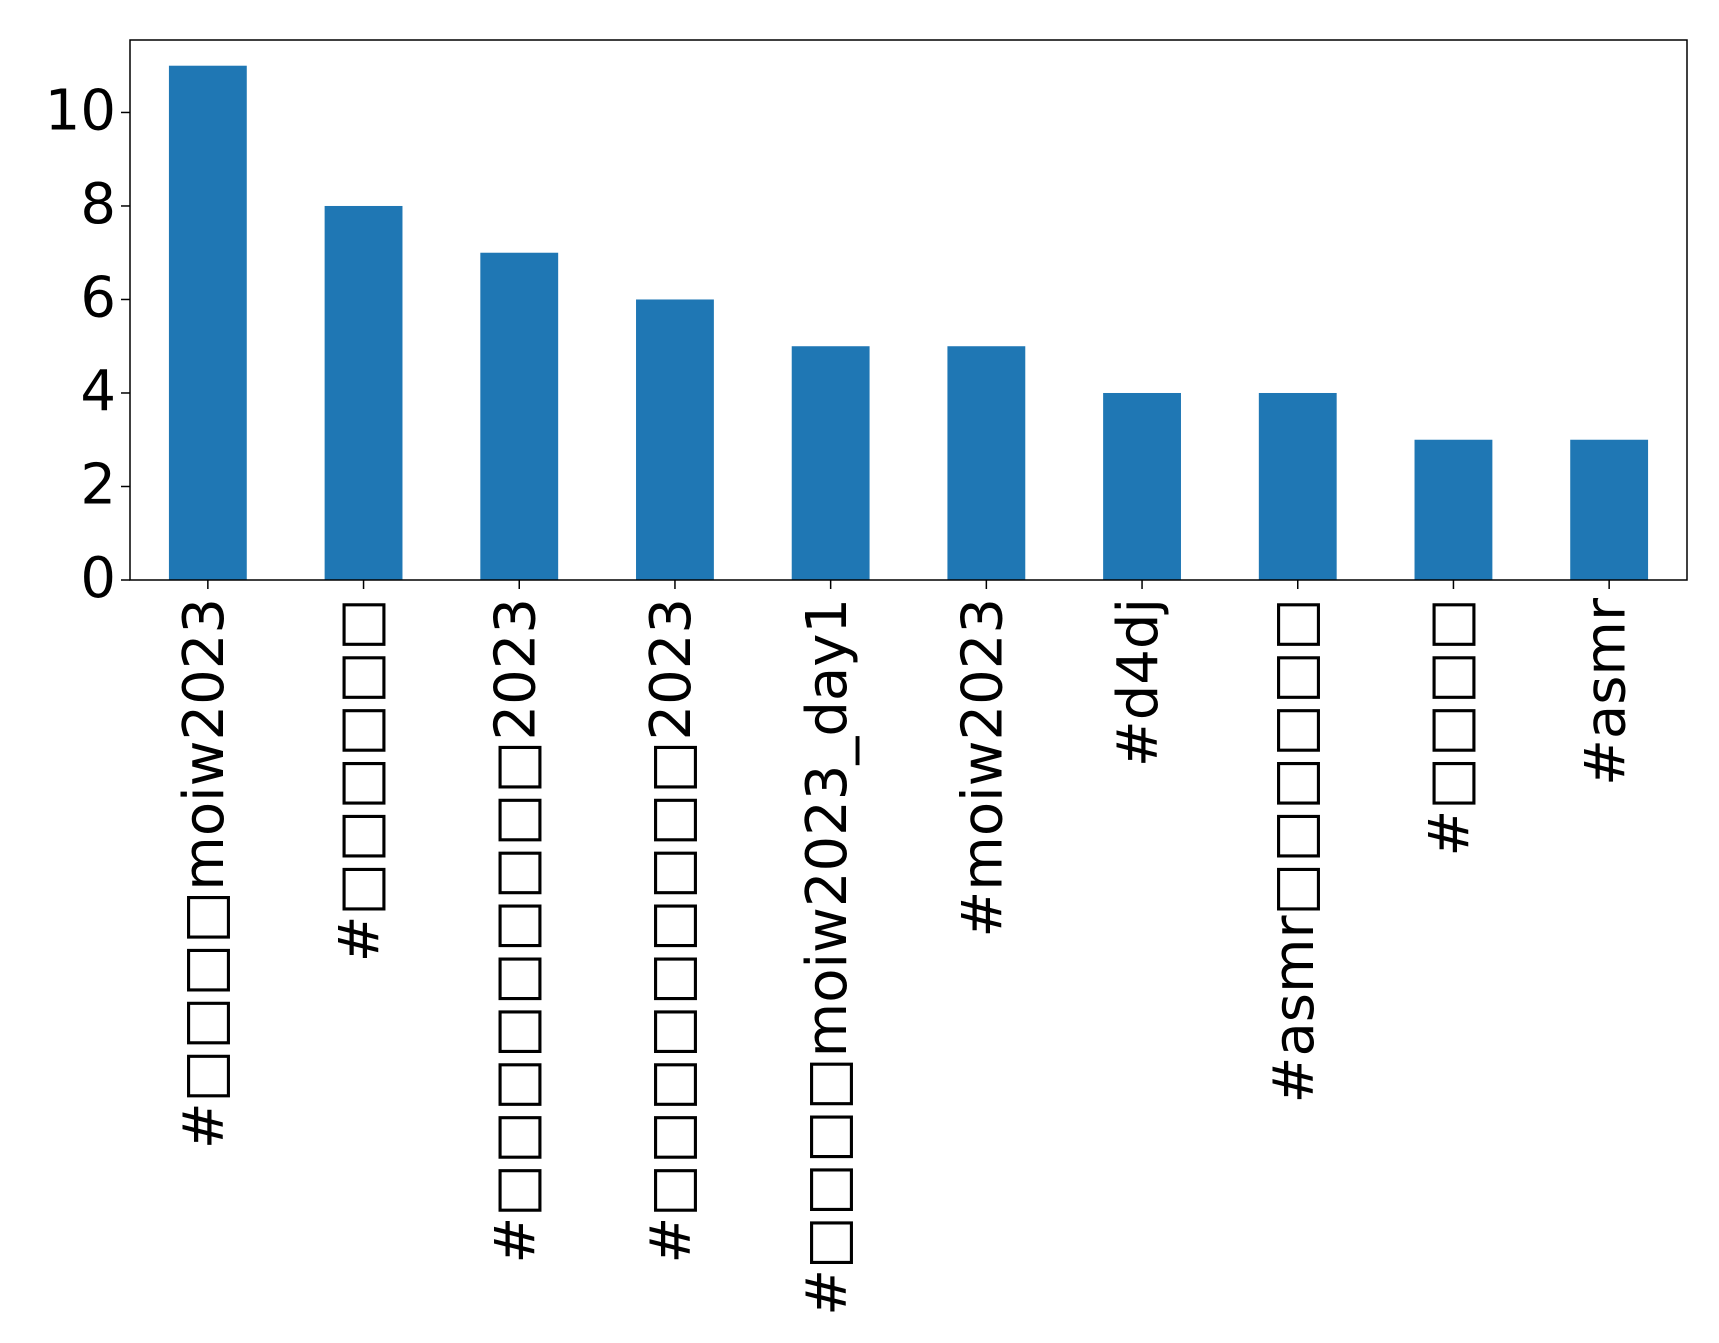  I want to click on x-tick-label: #asmr, so click(1605, 691).